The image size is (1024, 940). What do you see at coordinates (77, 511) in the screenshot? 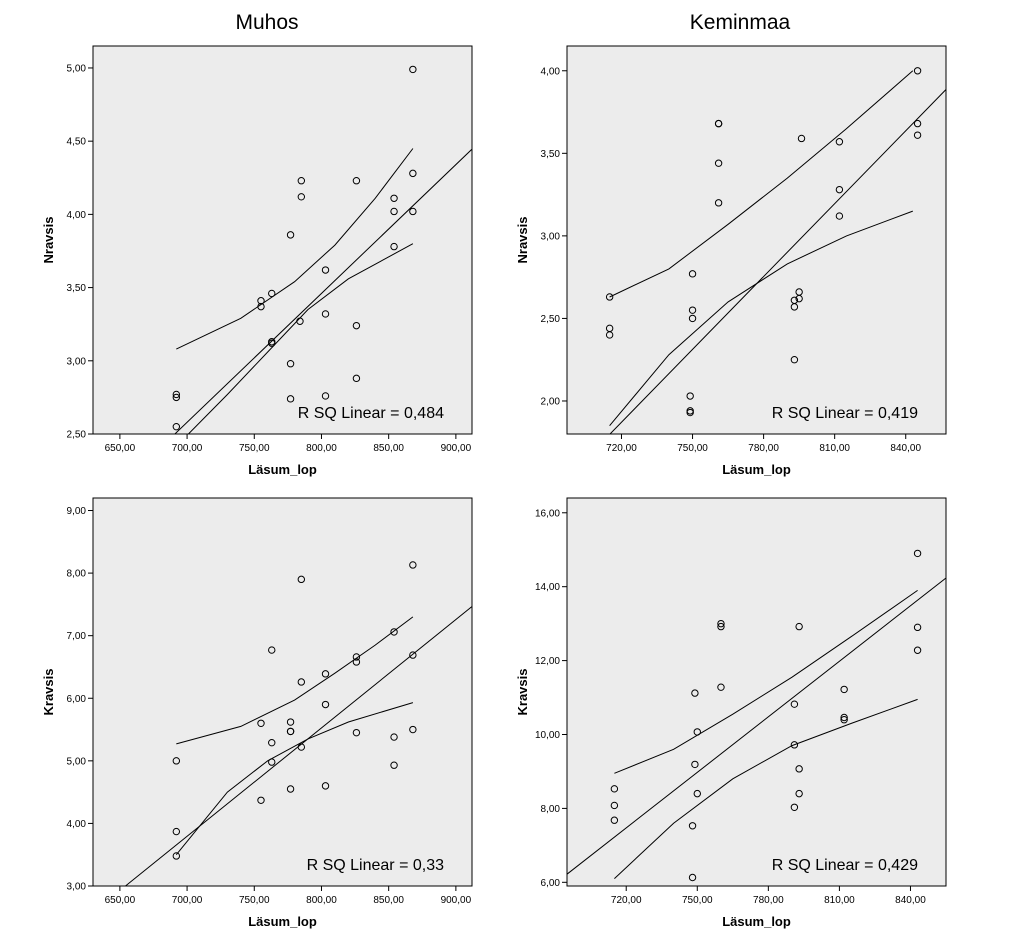
I see `y-tick-label: 9,00` at bounding box center [77, 511].